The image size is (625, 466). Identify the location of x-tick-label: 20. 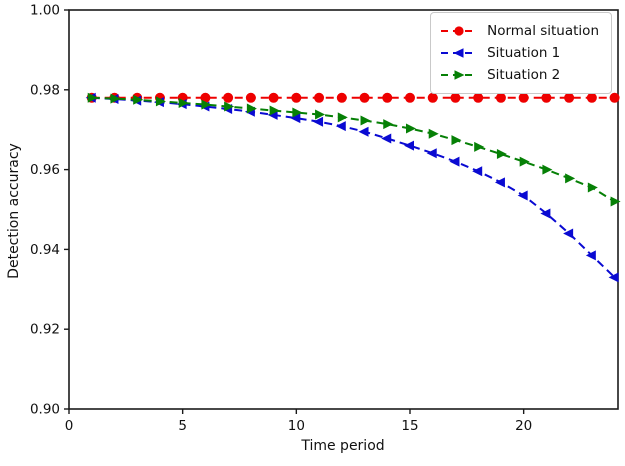
(523, 426).